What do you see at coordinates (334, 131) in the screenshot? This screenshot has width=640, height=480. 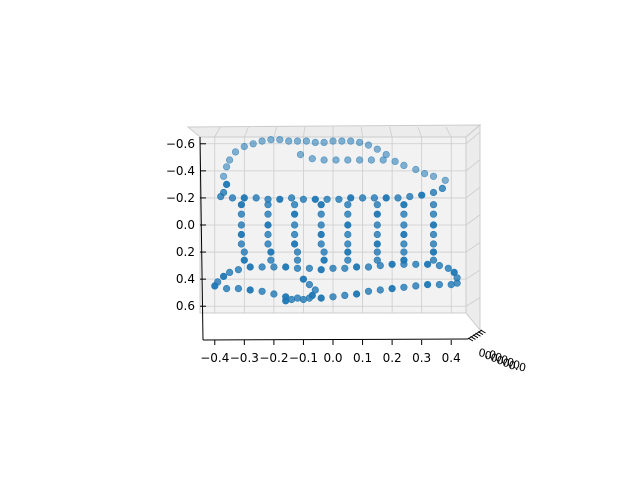 I see `top-pane` at bounding box center [334, 131].